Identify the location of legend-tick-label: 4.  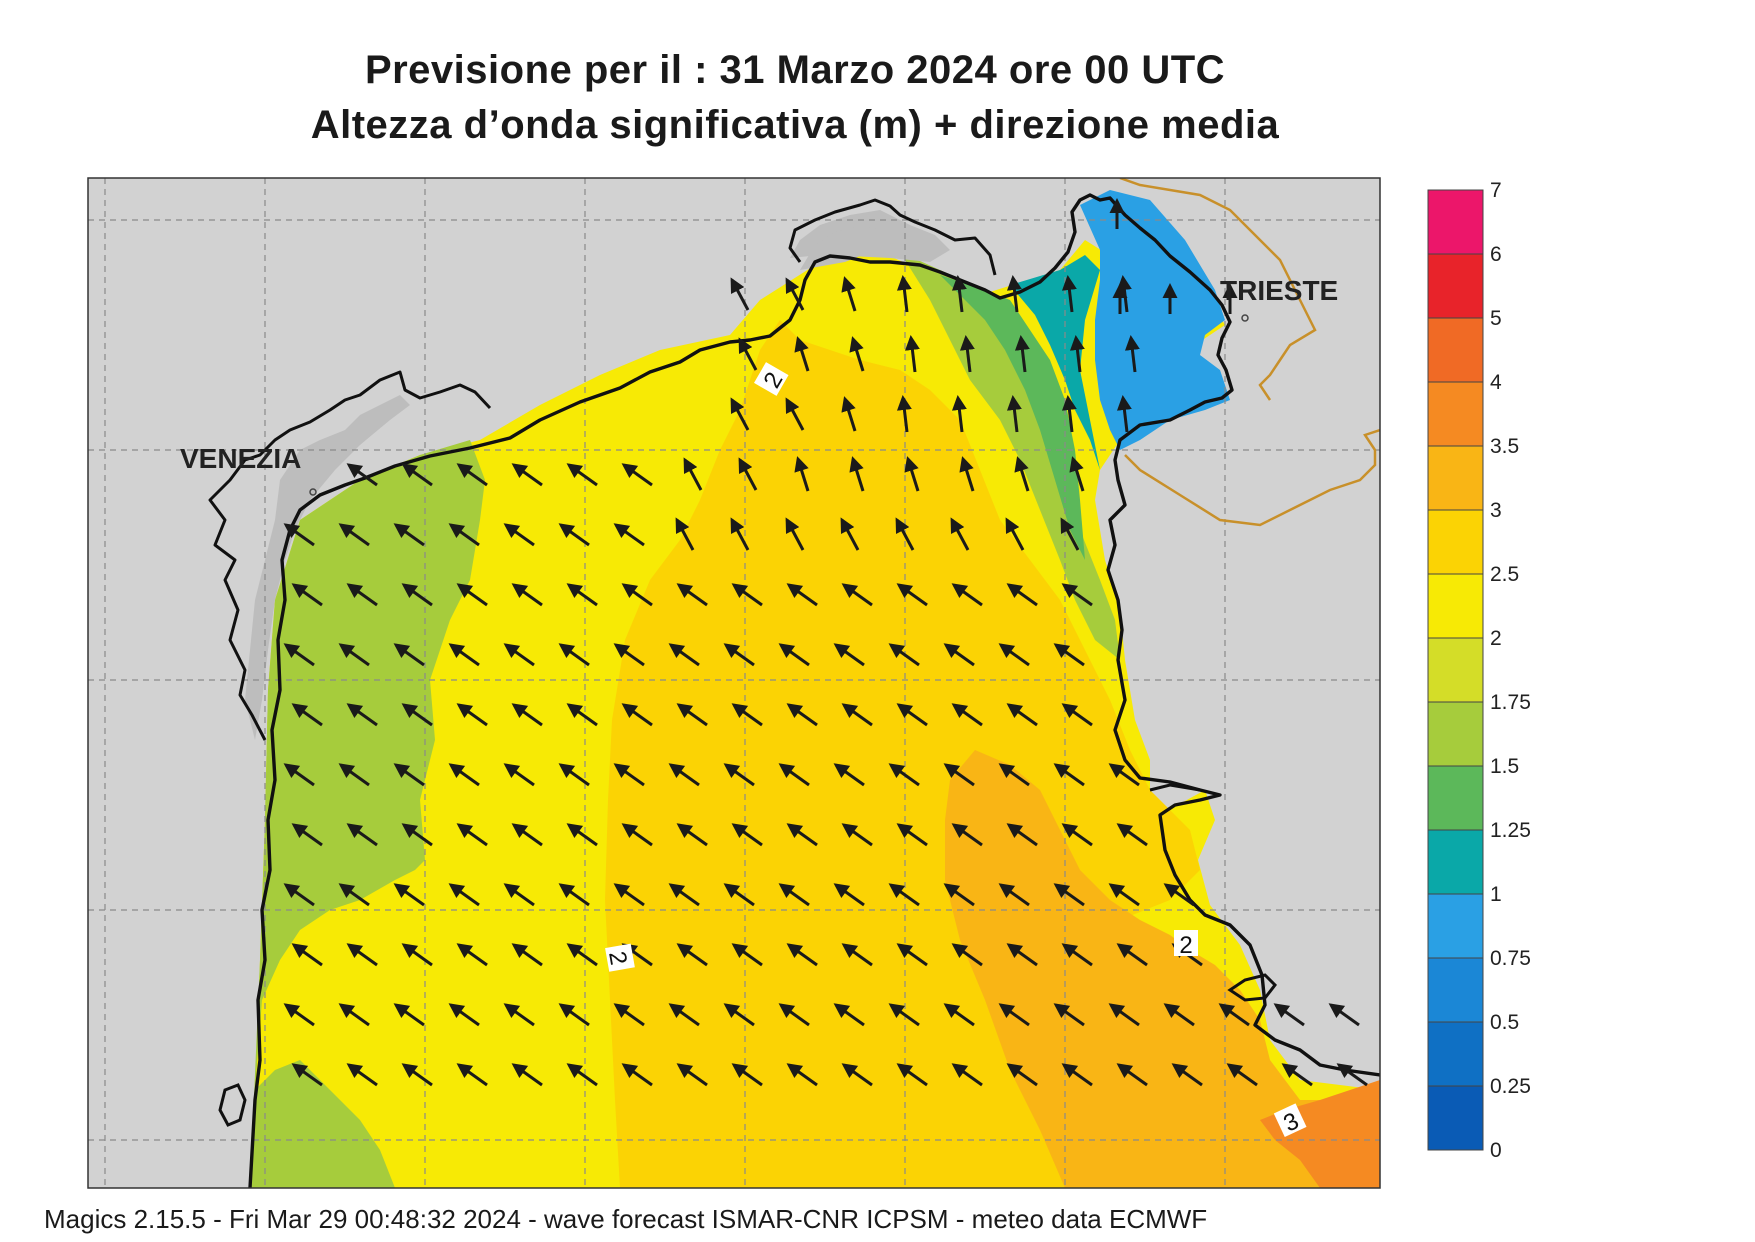
(1496, 382).